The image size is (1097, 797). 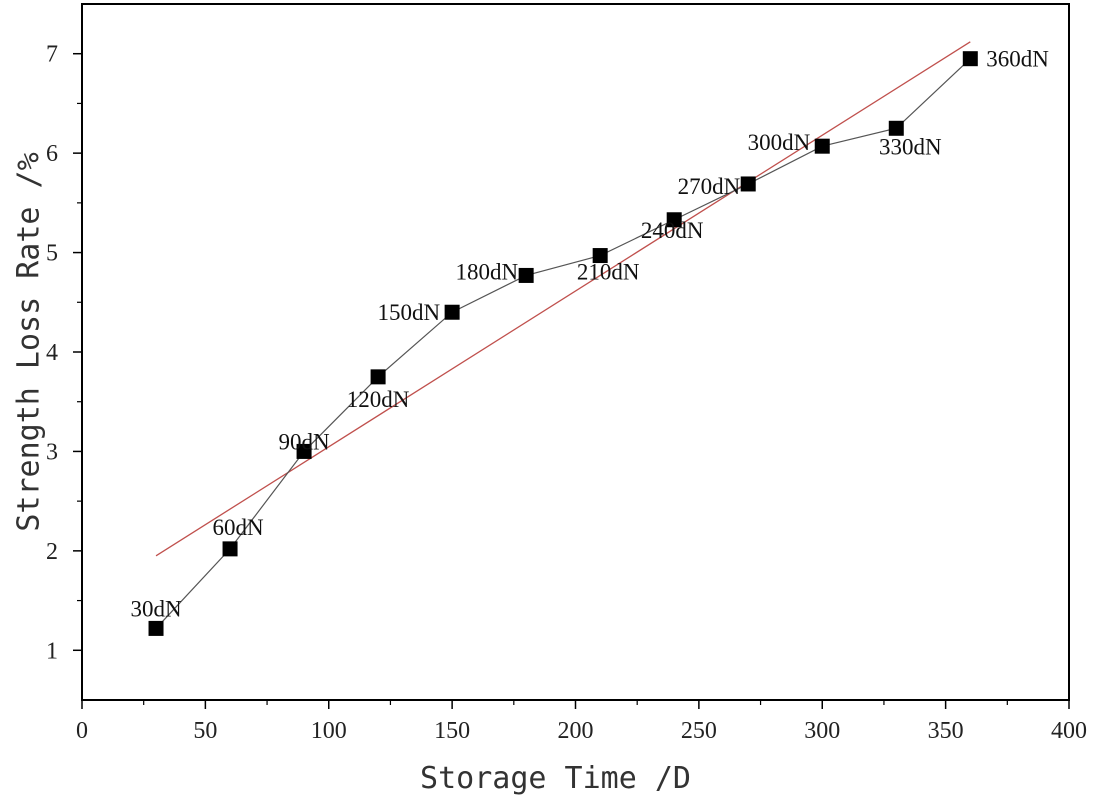 What do you see at coordinates (576, 731) in the screenshot?
I see `x-tick-label: 200` at bounding box center [576, 731].